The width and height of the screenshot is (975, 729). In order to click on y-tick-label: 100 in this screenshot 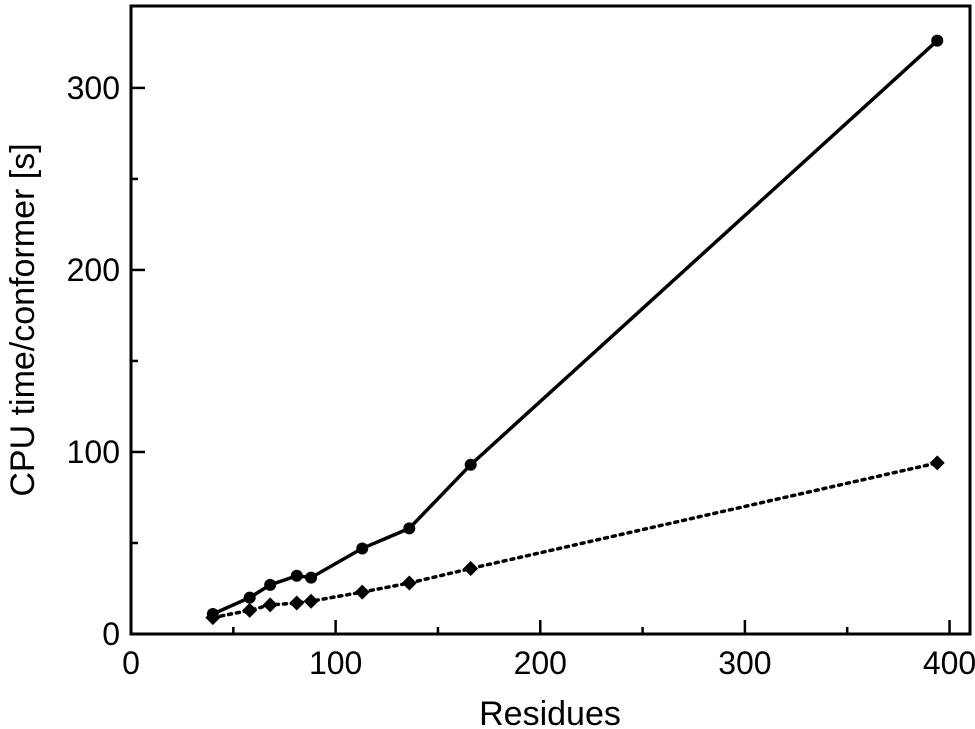, I will do `click(93, 452)`.